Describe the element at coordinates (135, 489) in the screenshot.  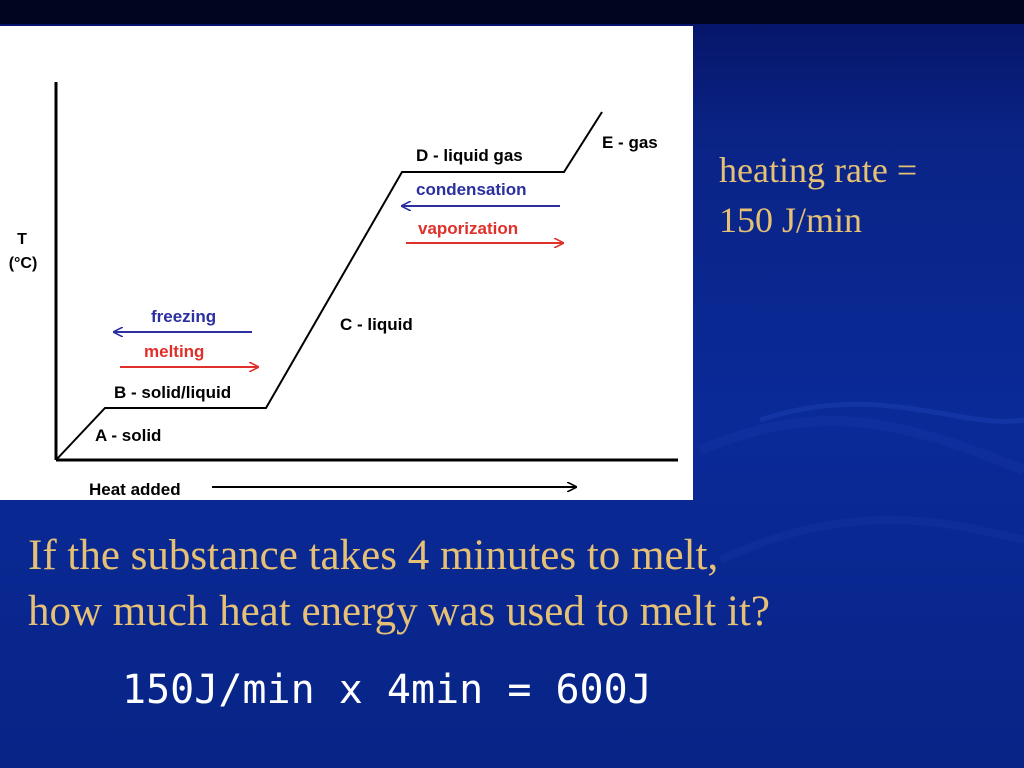
I see `x-axis-label: Heat added` at that location.